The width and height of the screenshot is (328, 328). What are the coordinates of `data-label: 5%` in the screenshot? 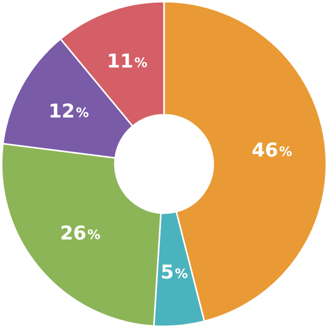 It's located at (174, 272).